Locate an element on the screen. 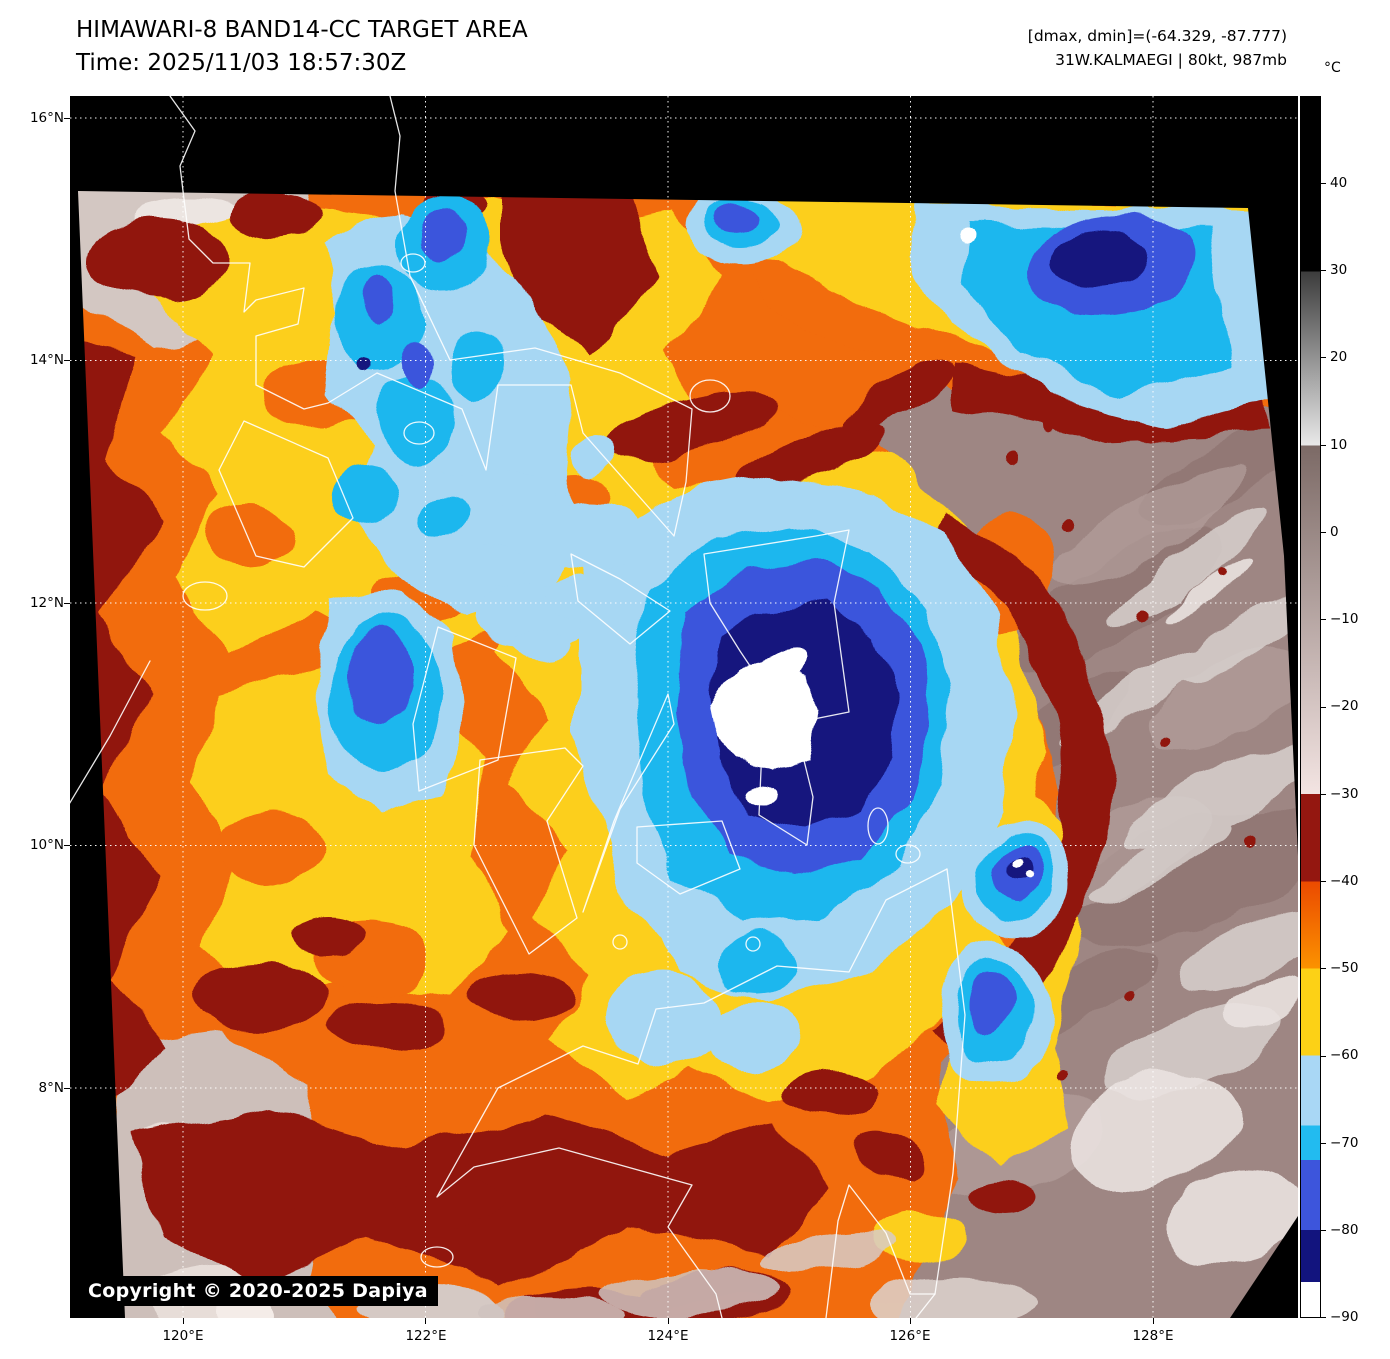  lon-label-120e: 120°E is located at coordinates (183, 1336).